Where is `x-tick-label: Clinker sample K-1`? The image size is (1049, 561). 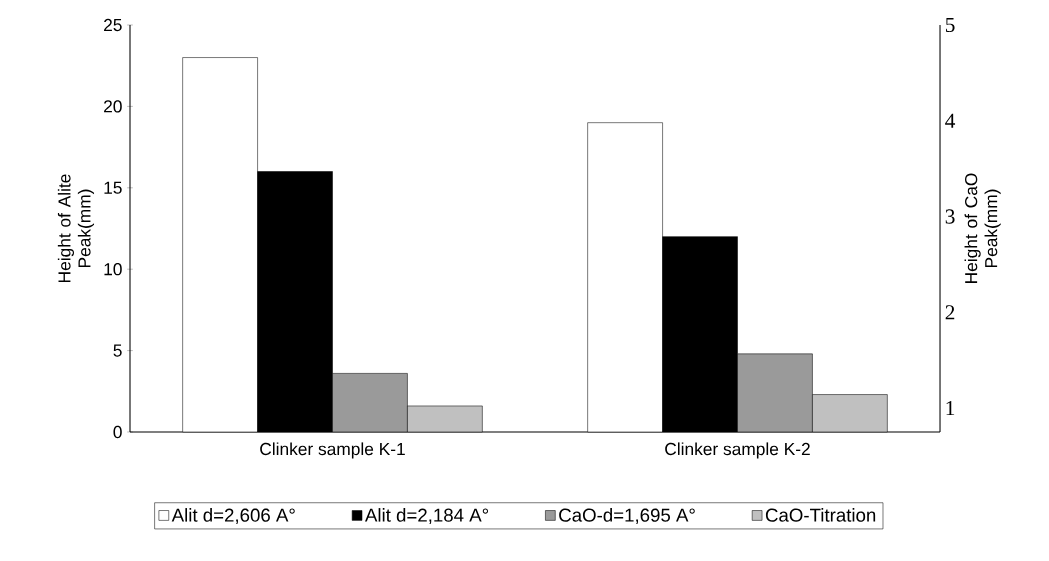 x-tick-label: Clinker sample K-1 is located at coordinates (332, 450).